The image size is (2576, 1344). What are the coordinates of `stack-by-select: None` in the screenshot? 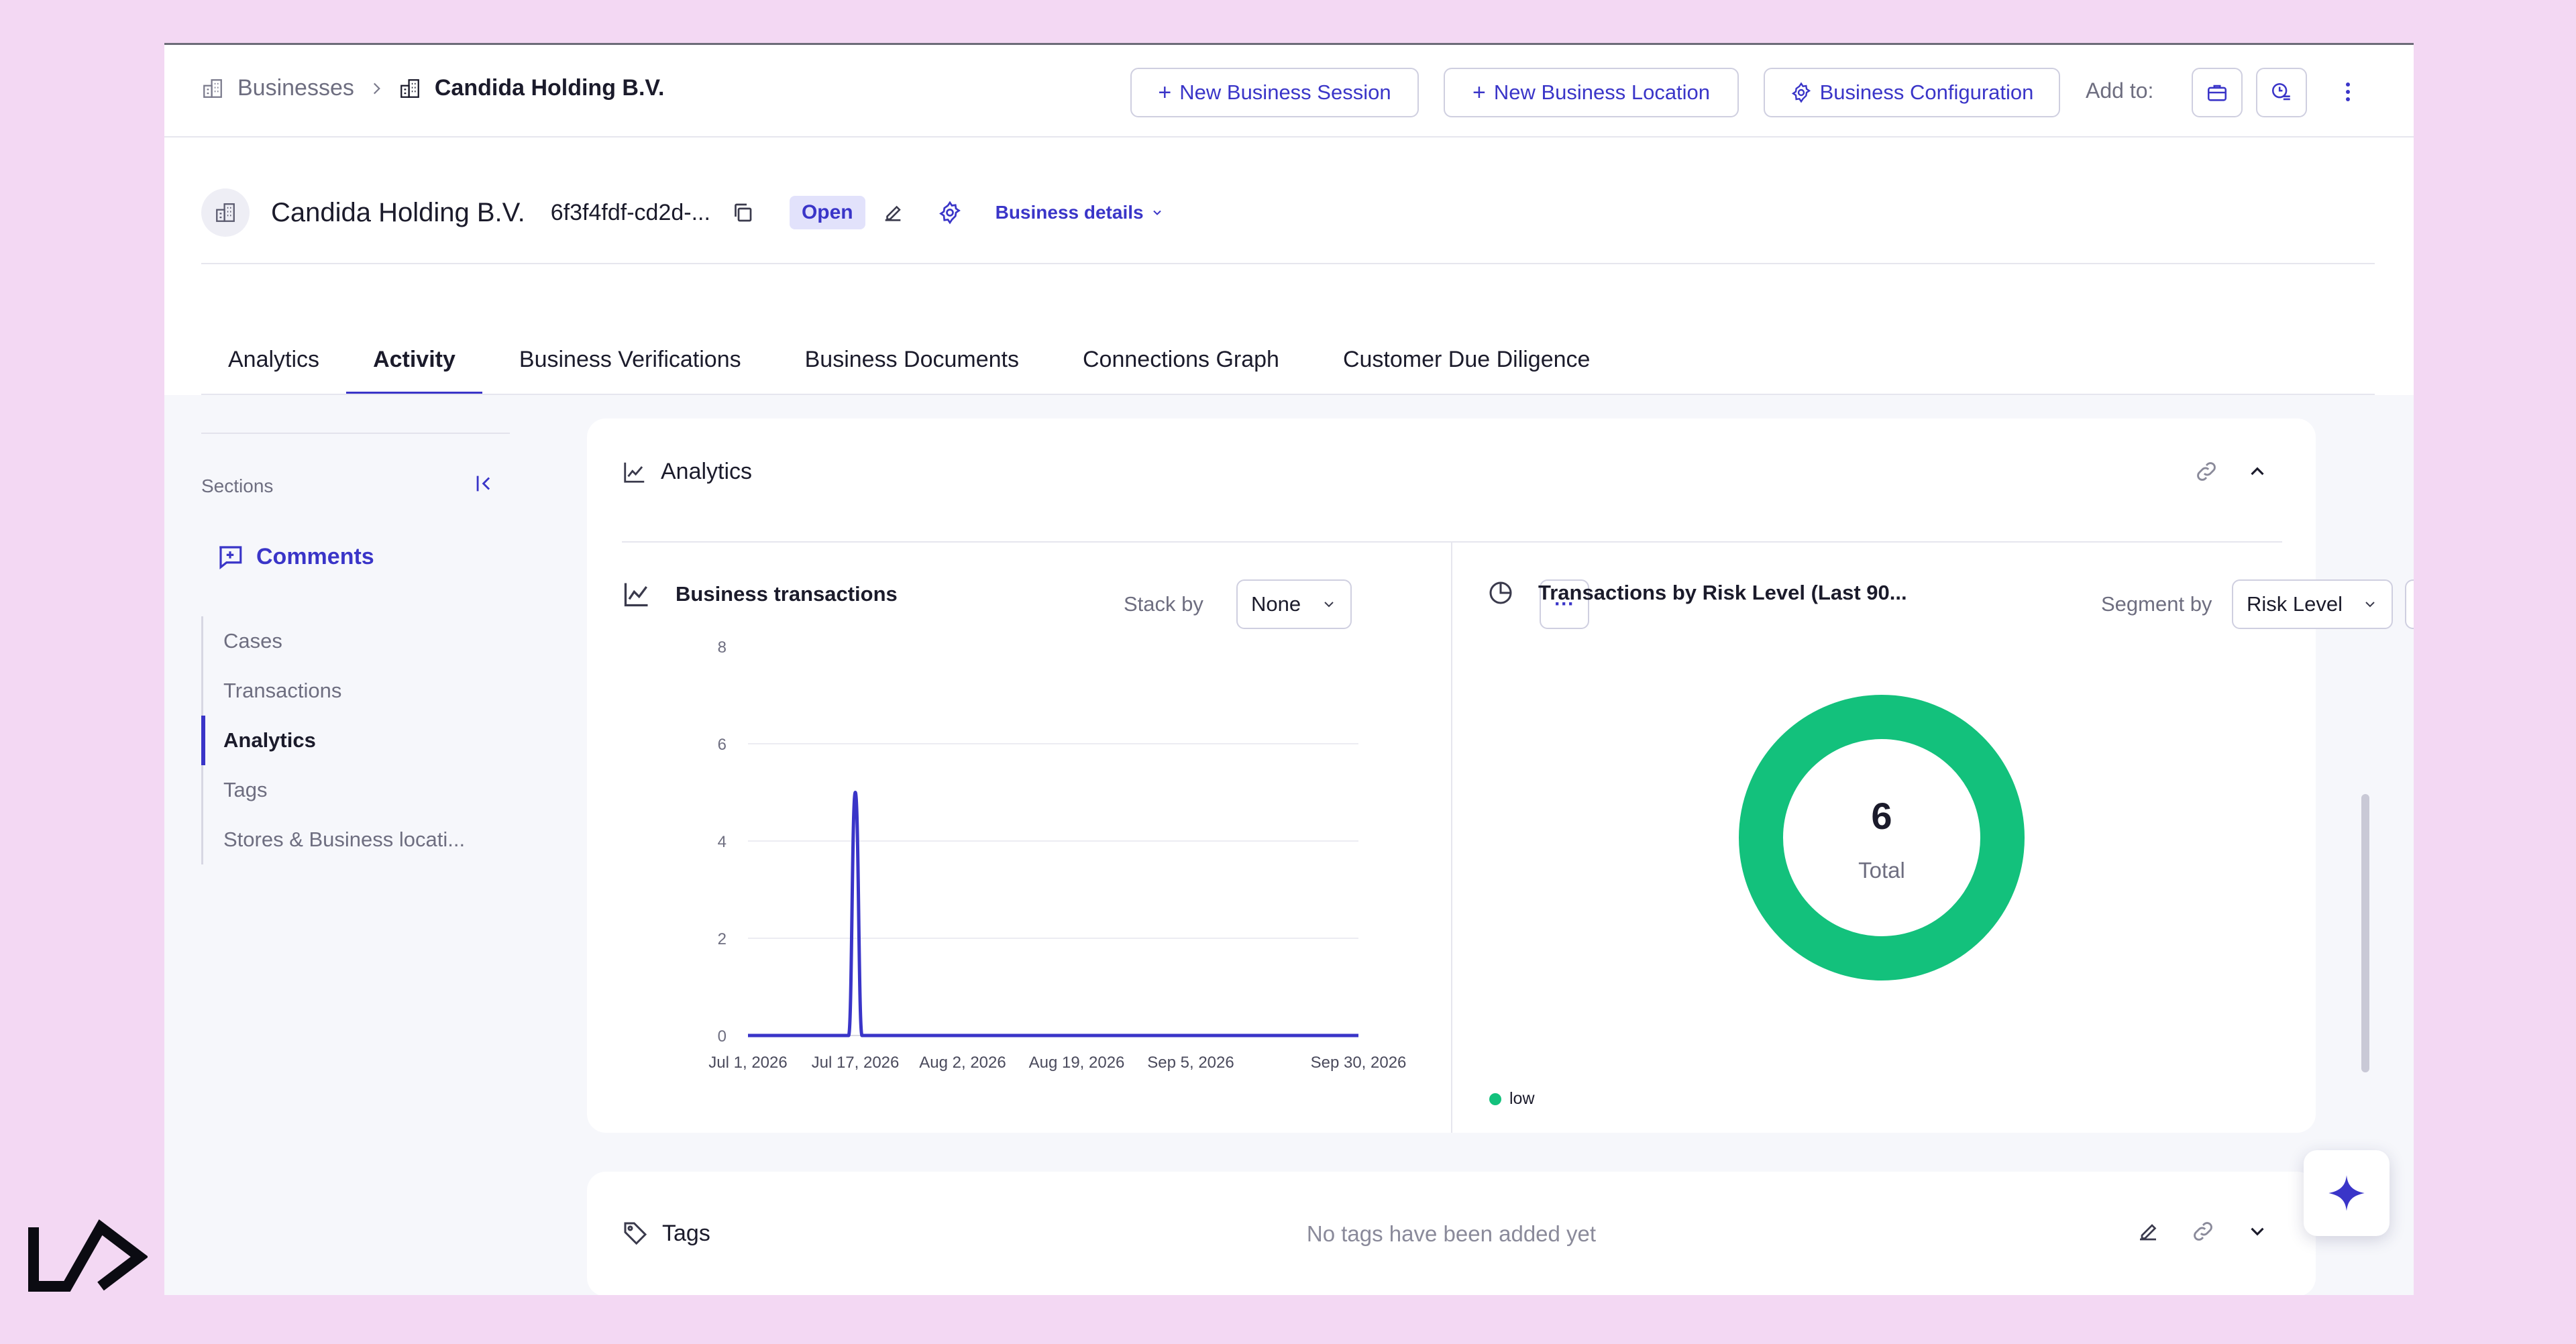 It's located at (1294, 604).